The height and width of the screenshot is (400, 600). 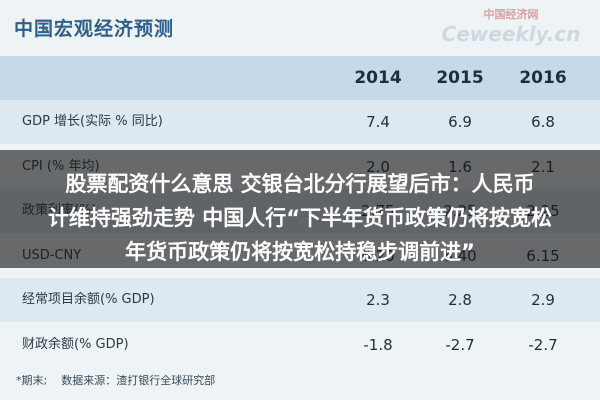 What do you see at coordinates (543, 122) in the screenshot?
I see `cell: 6.8` at bounding box center [543, 122].